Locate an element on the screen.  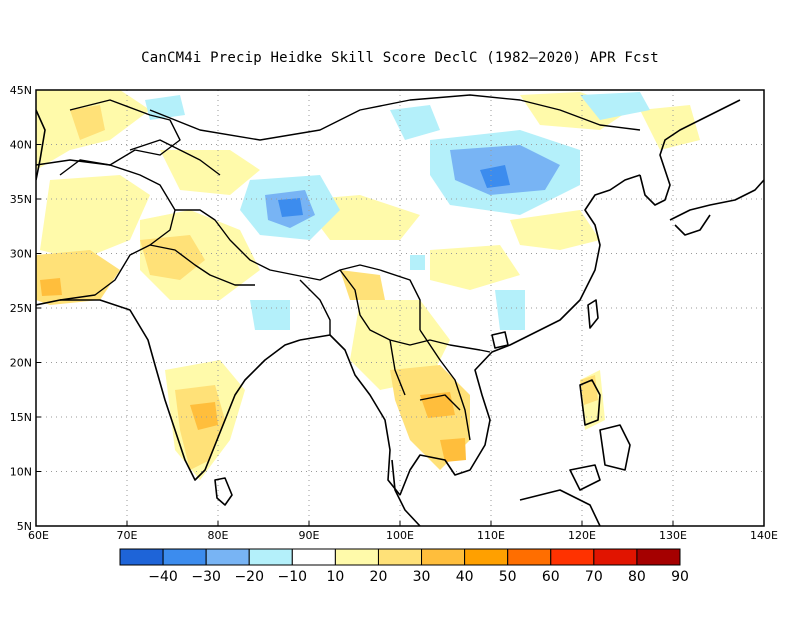
lat-tick-label: 5N is located at coordinates (24, 526).